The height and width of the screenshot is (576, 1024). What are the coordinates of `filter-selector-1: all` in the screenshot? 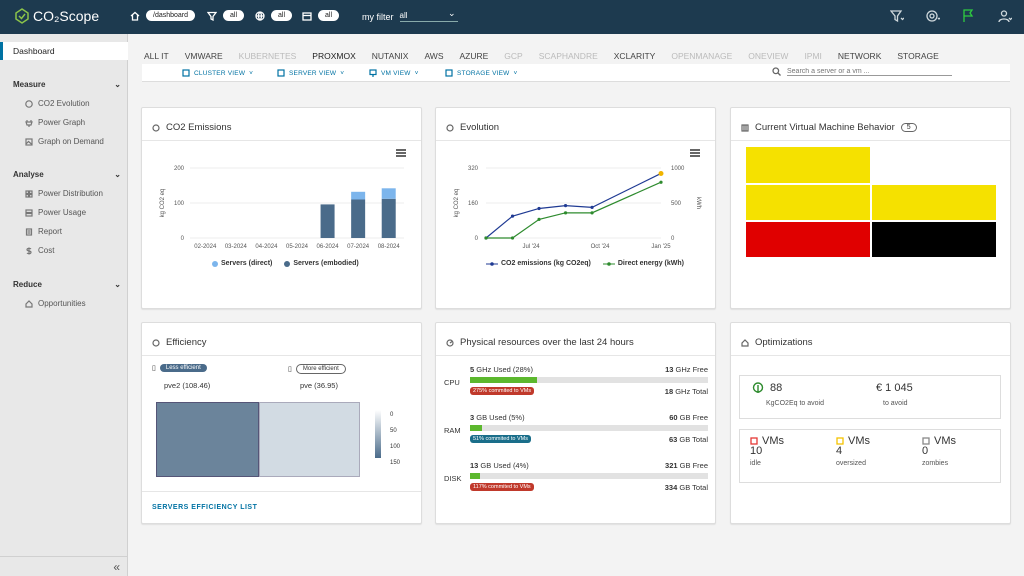 It's located at (226, 15).